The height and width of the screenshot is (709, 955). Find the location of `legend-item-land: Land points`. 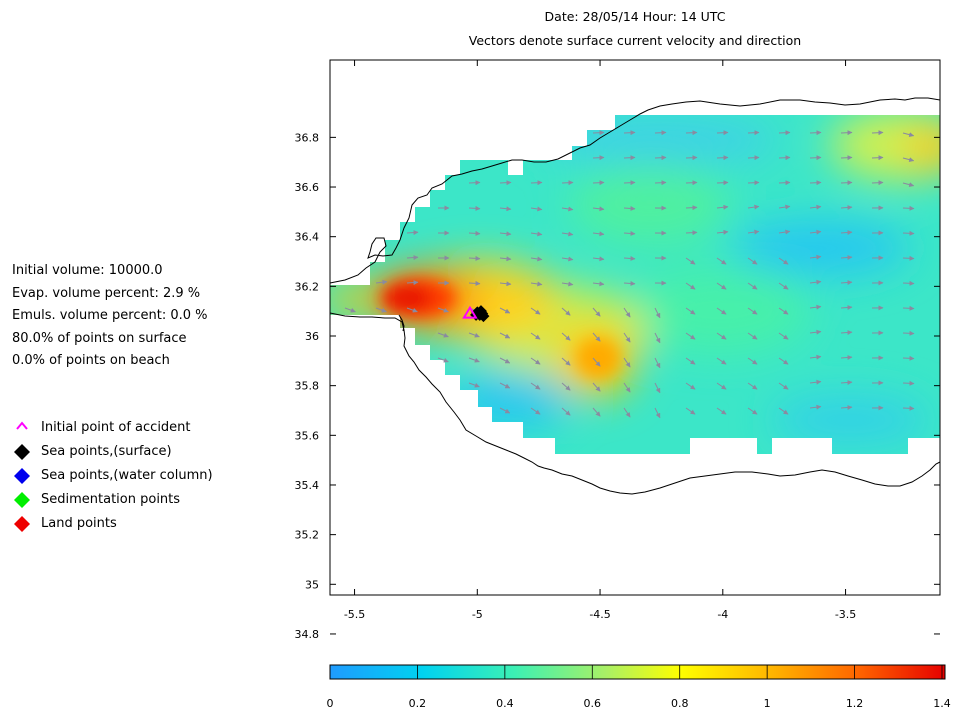

legend-item-land: Land points is located at coordinates (113, 524).